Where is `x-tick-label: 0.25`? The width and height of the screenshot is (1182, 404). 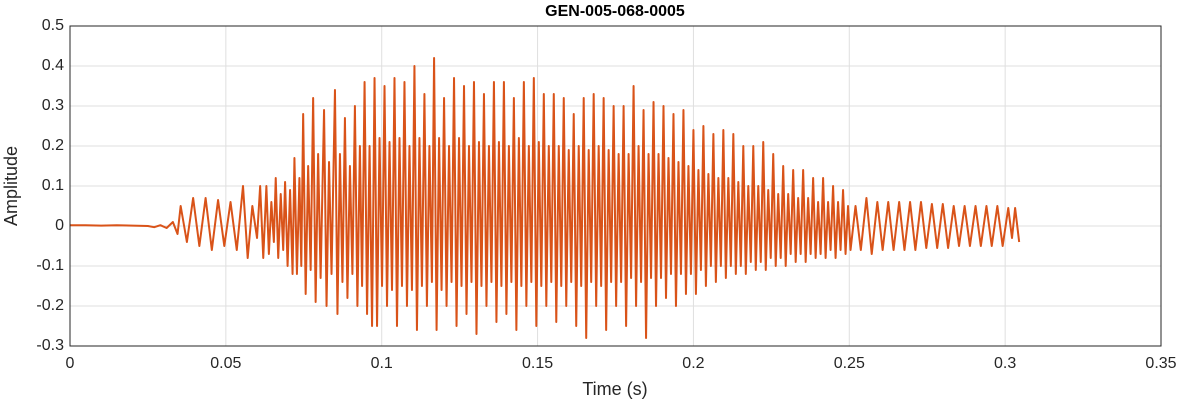
x-tick-label: 0.25 is located at coordinates (849, 363).